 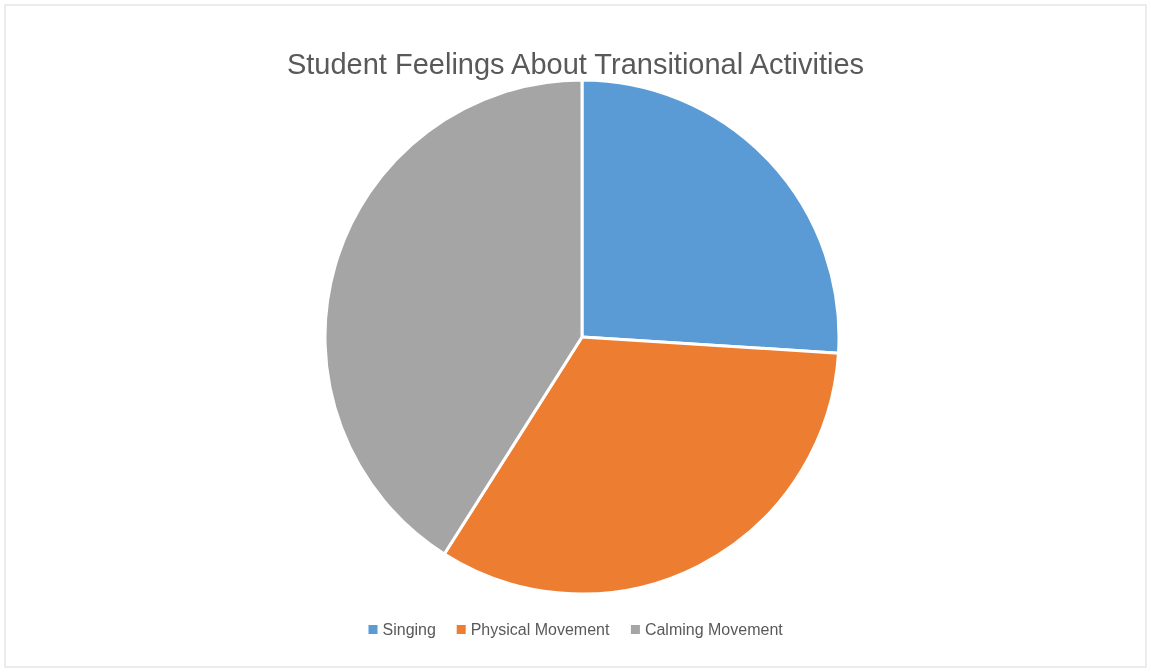 I want to click on chart-title: Student Feelings About Transitional Activities, so click(x=575, y=64).